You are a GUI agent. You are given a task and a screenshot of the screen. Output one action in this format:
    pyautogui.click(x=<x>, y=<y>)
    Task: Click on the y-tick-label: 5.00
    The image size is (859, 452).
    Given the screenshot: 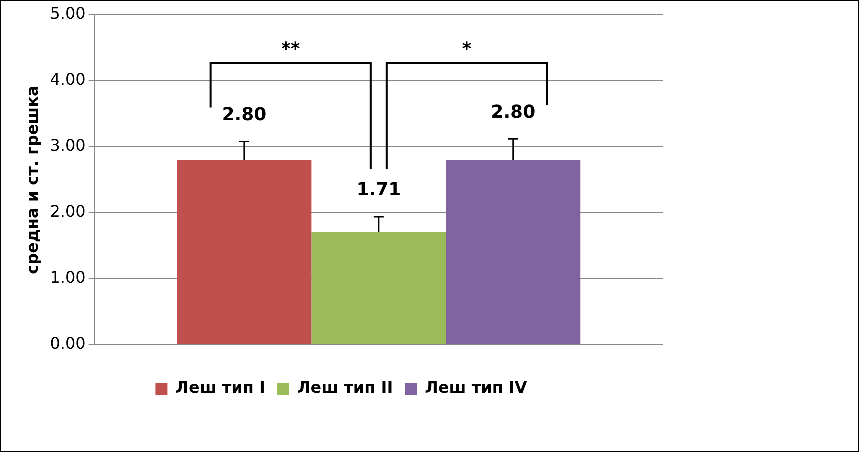 What is the action you would take?
    pyautogui.click(x=68, y=14)
    